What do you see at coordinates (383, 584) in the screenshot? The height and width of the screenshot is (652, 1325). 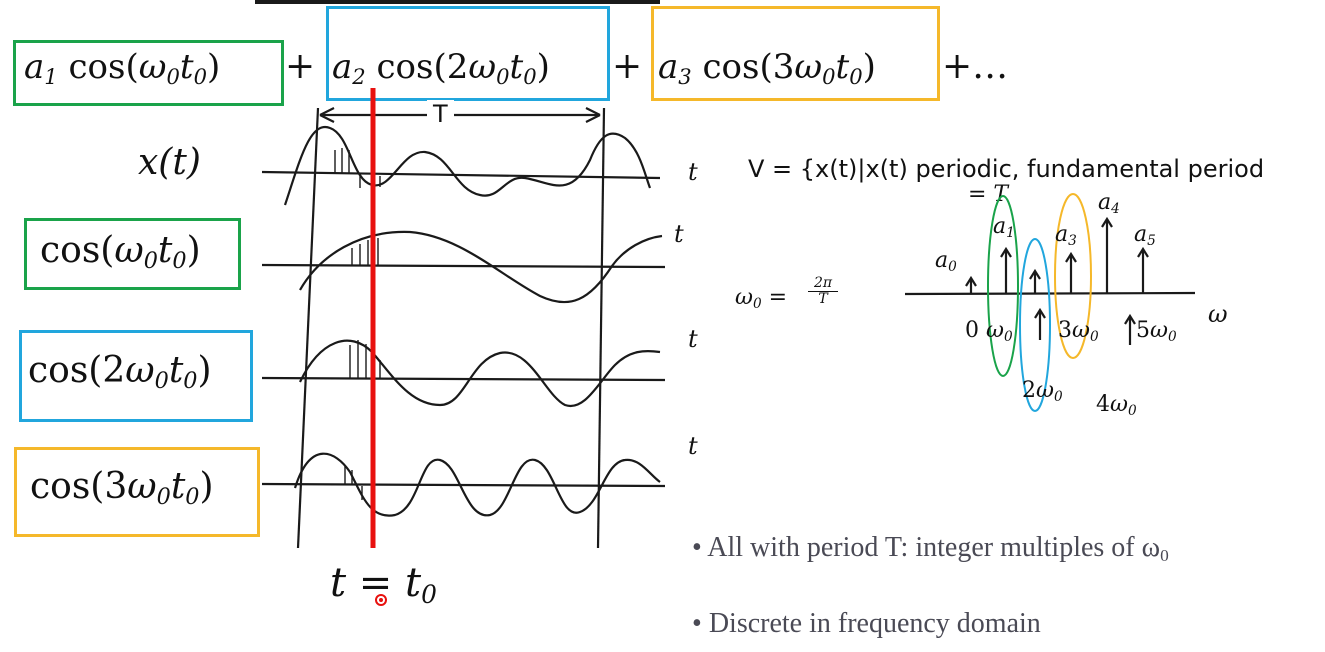 I see `t-equals-t0: t = t0` at bounding box center [383, 584].